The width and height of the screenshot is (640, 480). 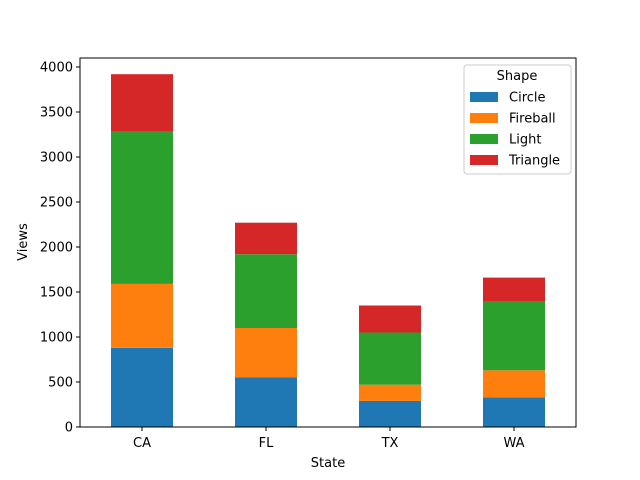 What do you see at coordinates (328, 463) in the screenshot?
I see `x-axis-title: State` at bounding box center [328, 463].